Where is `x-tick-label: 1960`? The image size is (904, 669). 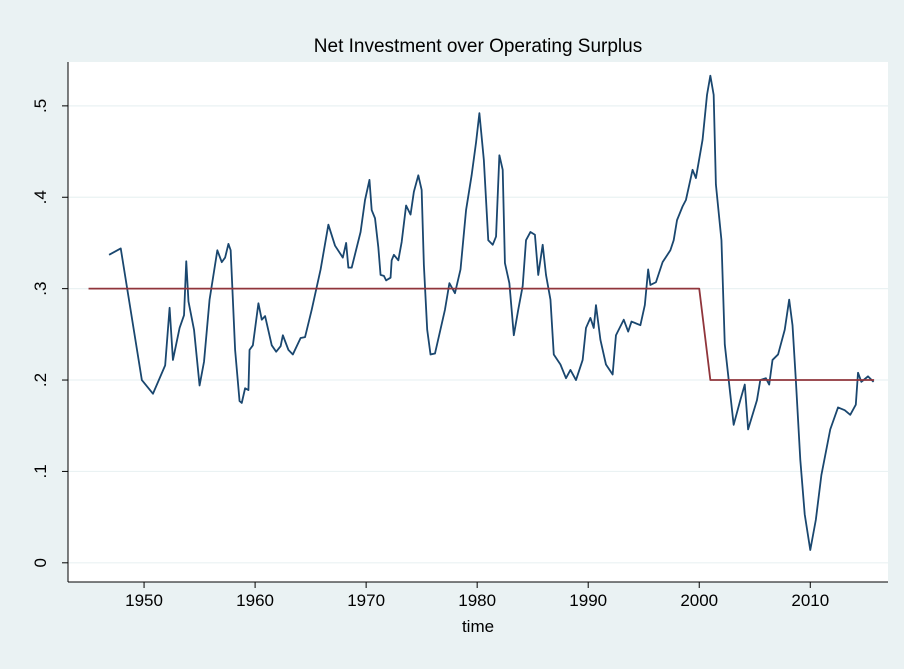 x-tick-label: 1960 is located at coordinates (255, 600).